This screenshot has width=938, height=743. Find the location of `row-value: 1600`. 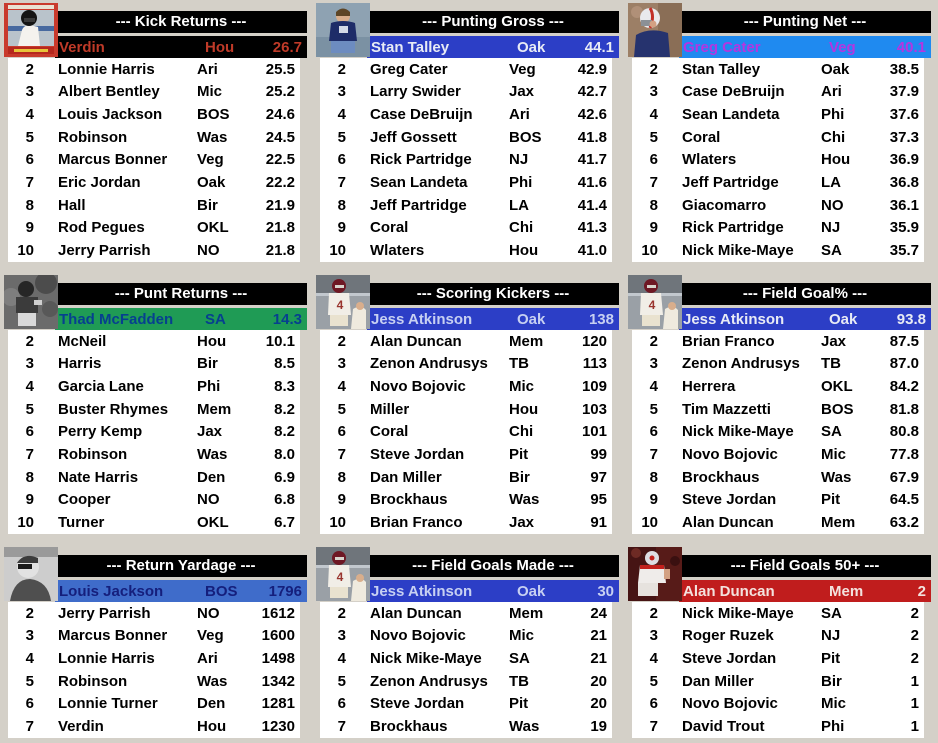

row-value: 1600 is located at coordinates (278, 636).